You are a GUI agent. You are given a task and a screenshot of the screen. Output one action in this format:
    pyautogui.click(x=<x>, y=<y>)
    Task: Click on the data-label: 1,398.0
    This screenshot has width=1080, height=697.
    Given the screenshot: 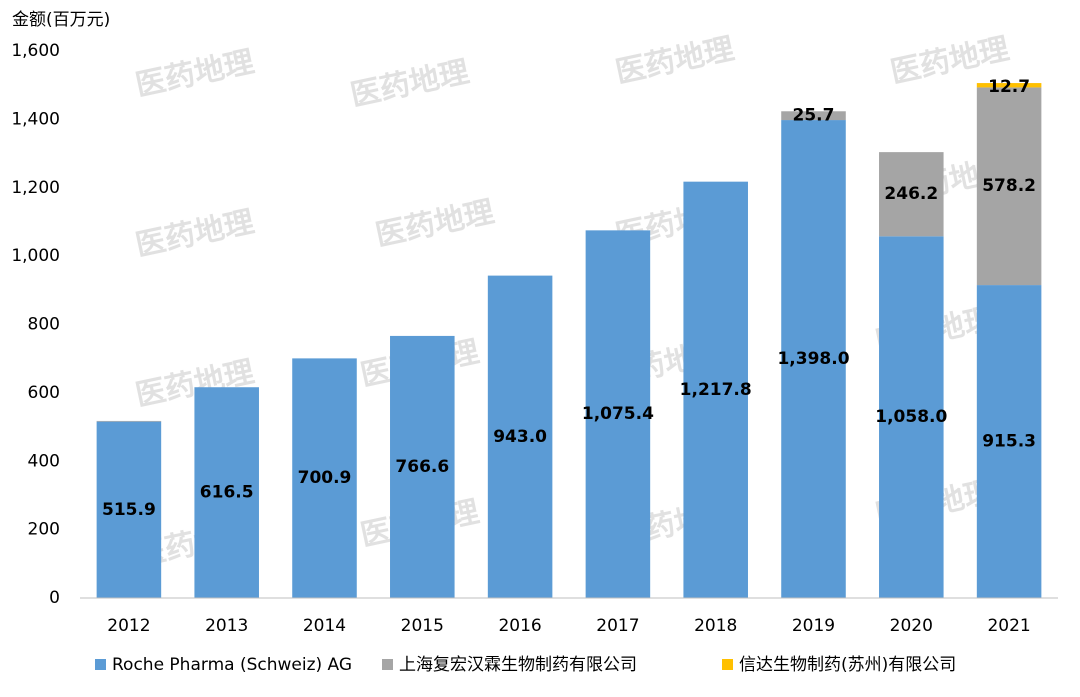 What is the action you would take?
    pyautogui.click(x=813, y=359)
    